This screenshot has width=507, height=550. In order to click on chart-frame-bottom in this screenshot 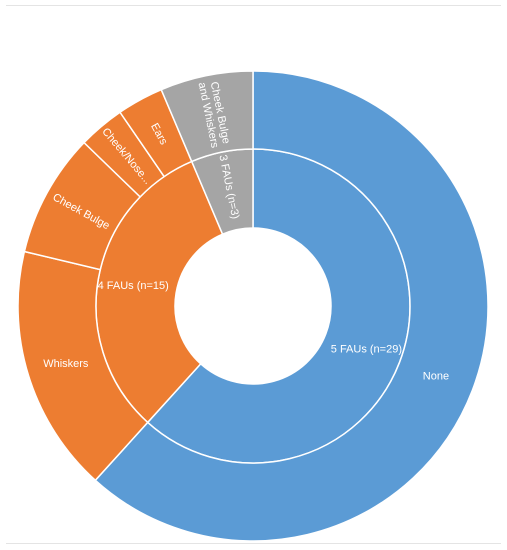, I will do `click(253, 543)`.